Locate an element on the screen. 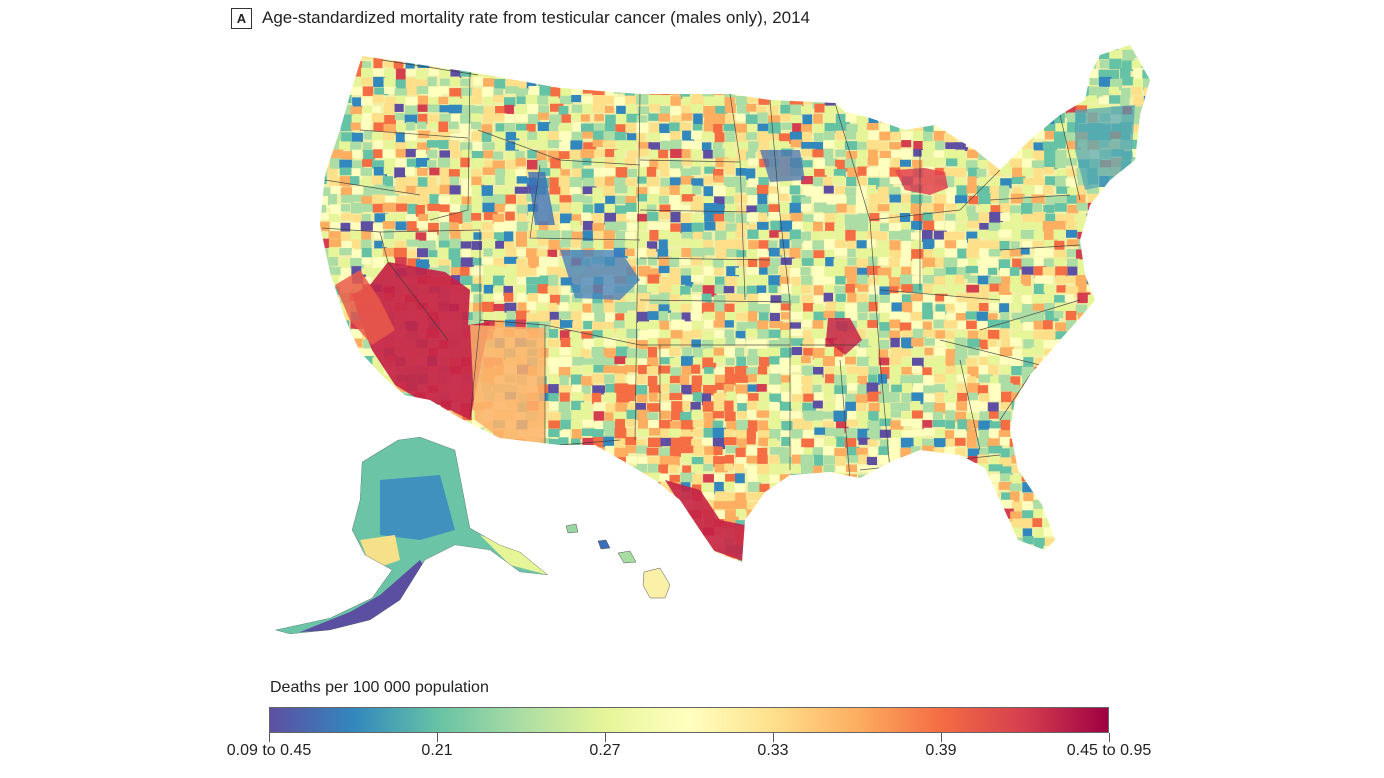 The width and height of the screenshot is (1384, 778). alaska-map is located at coordinates (411, 535).